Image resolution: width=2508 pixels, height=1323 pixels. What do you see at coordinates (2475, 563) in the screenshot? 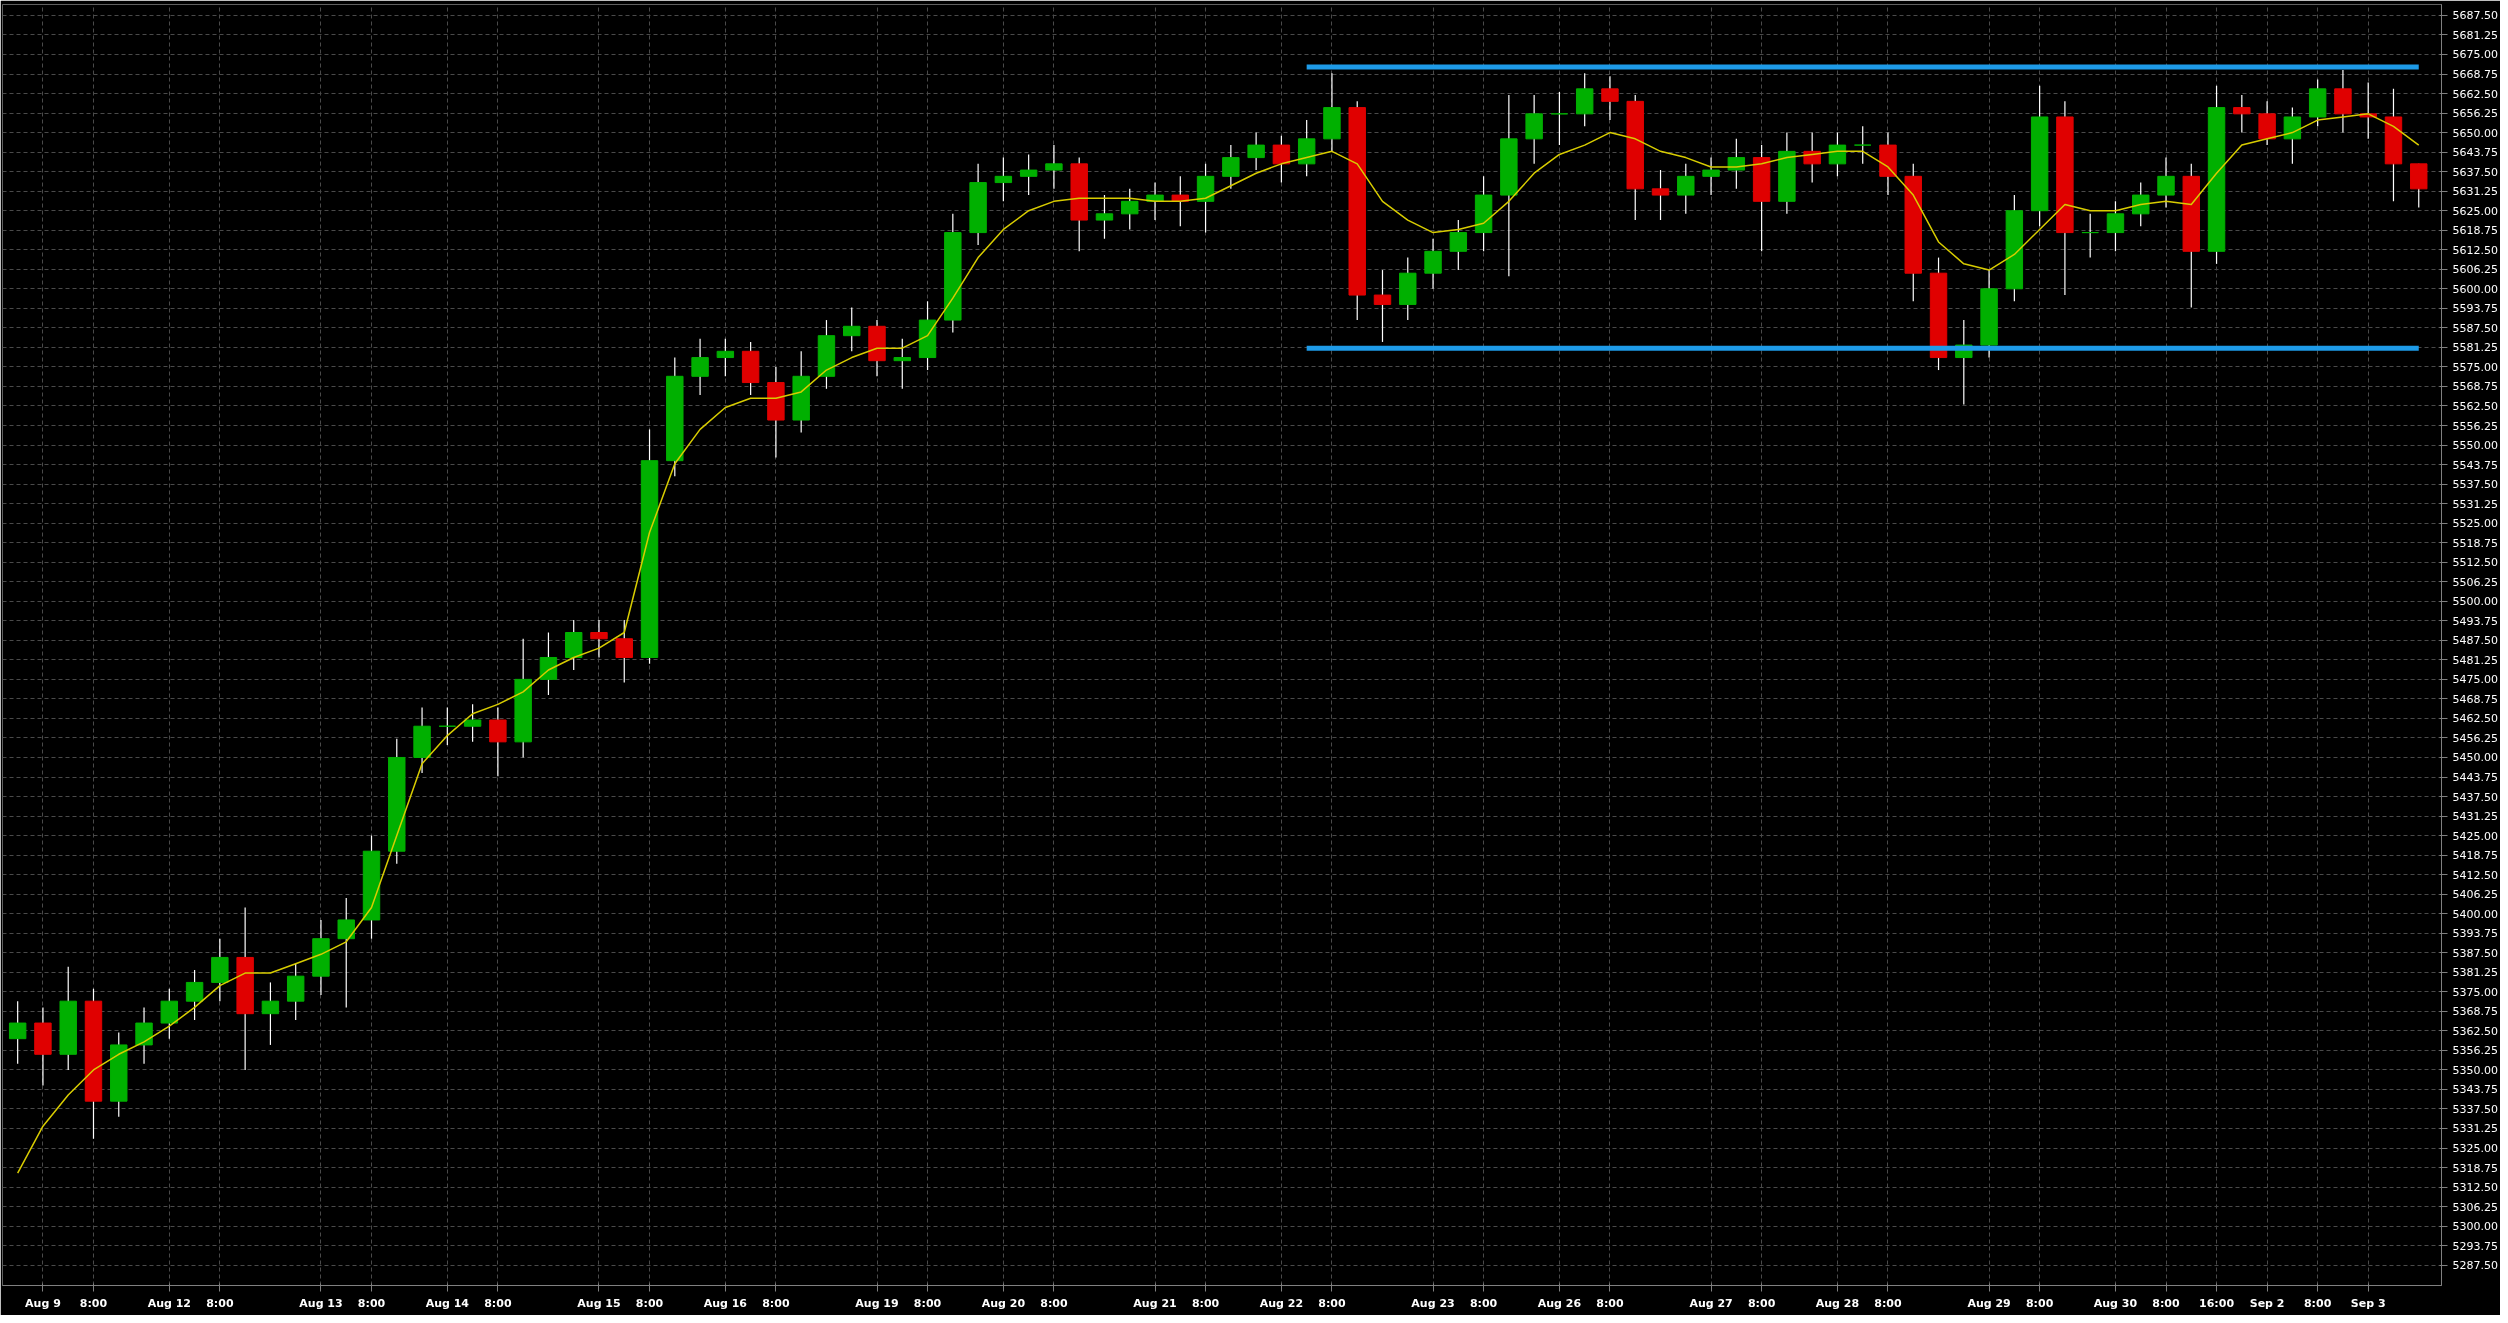
I see `y-tick-label: 5512.50` at bounding box center [2475, 563].